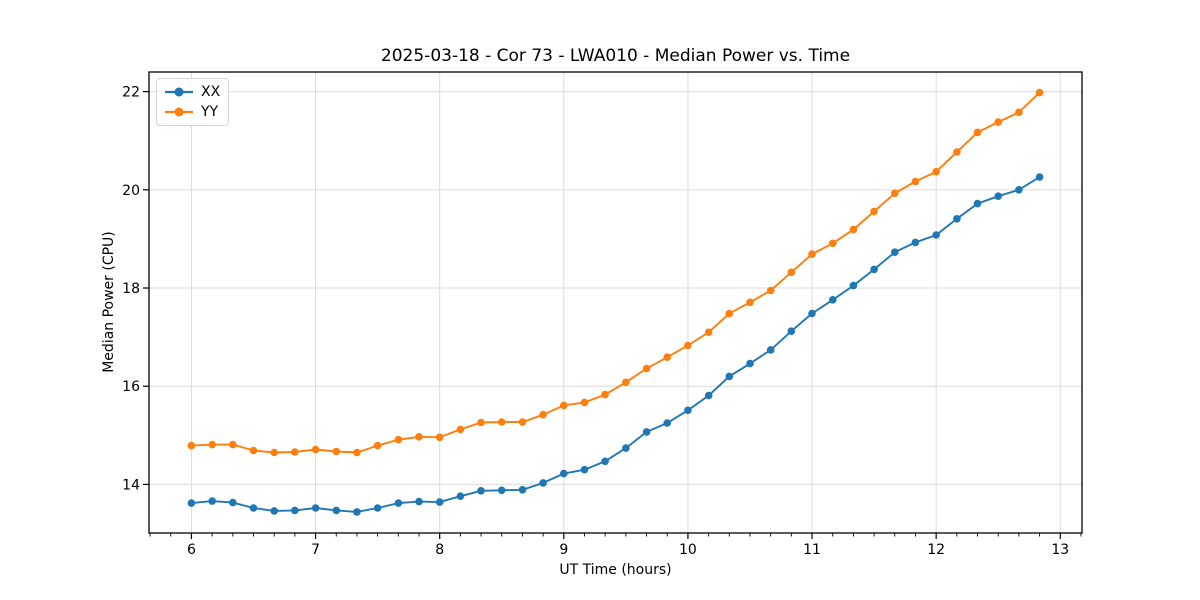 The width and height of the screenshot is (1200, 600). Describe the element at coordinates (688, 550) in the screenshot. I see `x-tick-label: 10` at that location.